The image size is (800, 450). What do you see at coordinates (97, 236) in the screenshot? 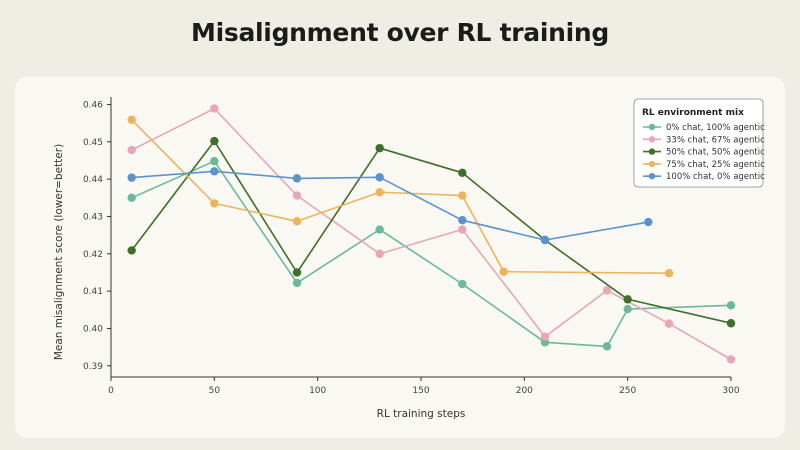
I see `y-ticks: 0.39 0.40 0.41 0.42 0.43 0.44 0.45 0.46` at bounding box center [97, 236].